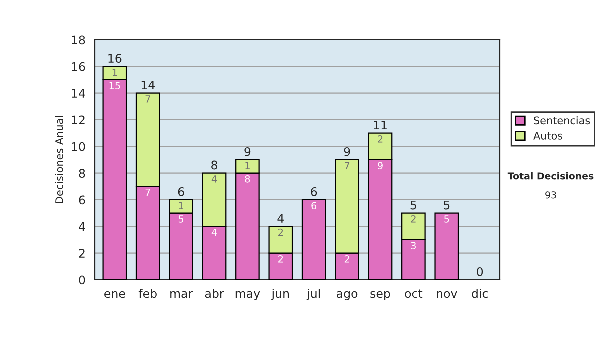  What do you see at coordinates (248, 295) in the screenshot?
I see `x-tick-label: may` at bounding box center [248, 295].